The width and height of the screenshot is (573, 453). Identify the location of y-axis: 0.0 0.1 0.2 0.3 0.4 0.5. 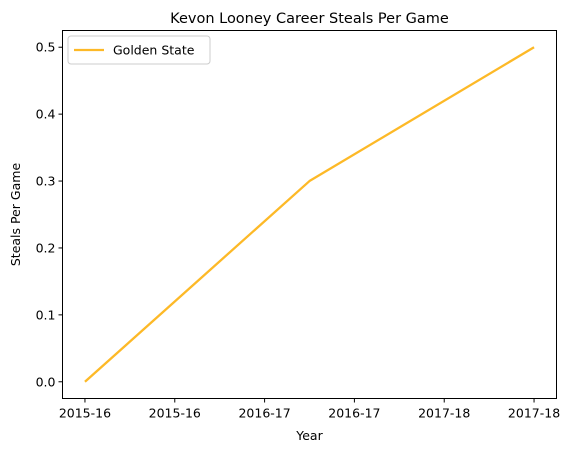
(49, 214).